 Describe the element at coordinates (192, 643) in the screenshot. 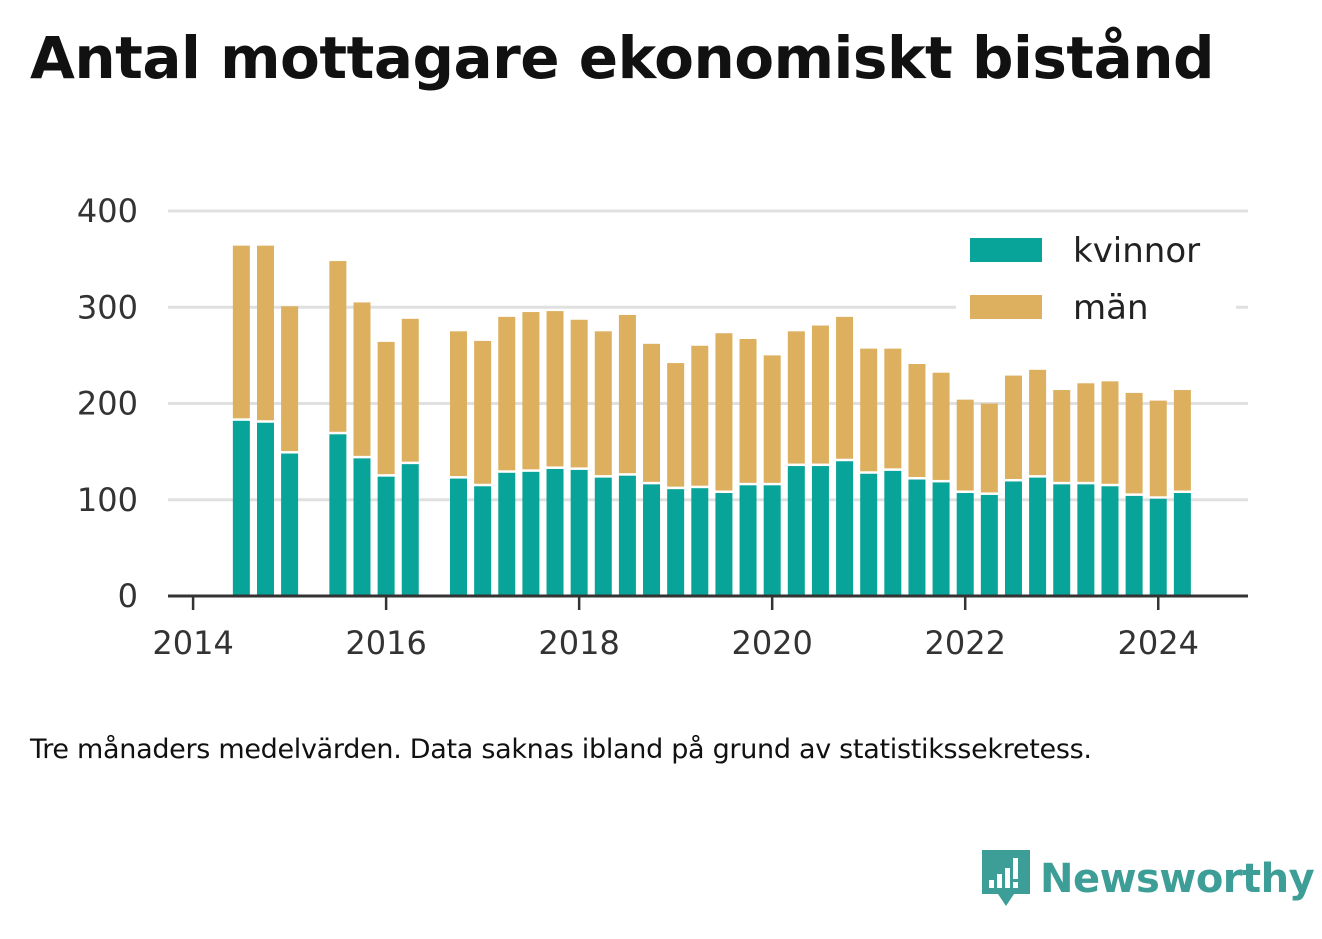

I see `x-tick-label: 2014` at that location.